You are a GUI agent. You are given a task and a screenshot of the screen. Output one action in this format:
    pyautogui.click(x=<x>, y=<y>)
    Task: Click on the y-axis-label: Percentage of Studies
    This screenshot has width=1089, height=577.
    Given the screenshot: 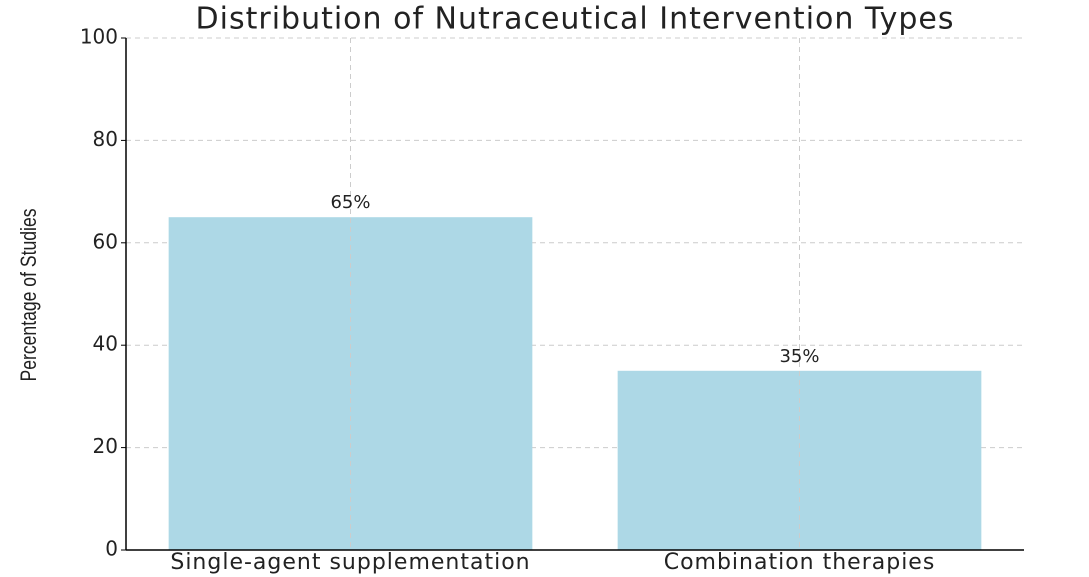 What is the action you would take?
    pyautogui.click(x=29, y=294)
    